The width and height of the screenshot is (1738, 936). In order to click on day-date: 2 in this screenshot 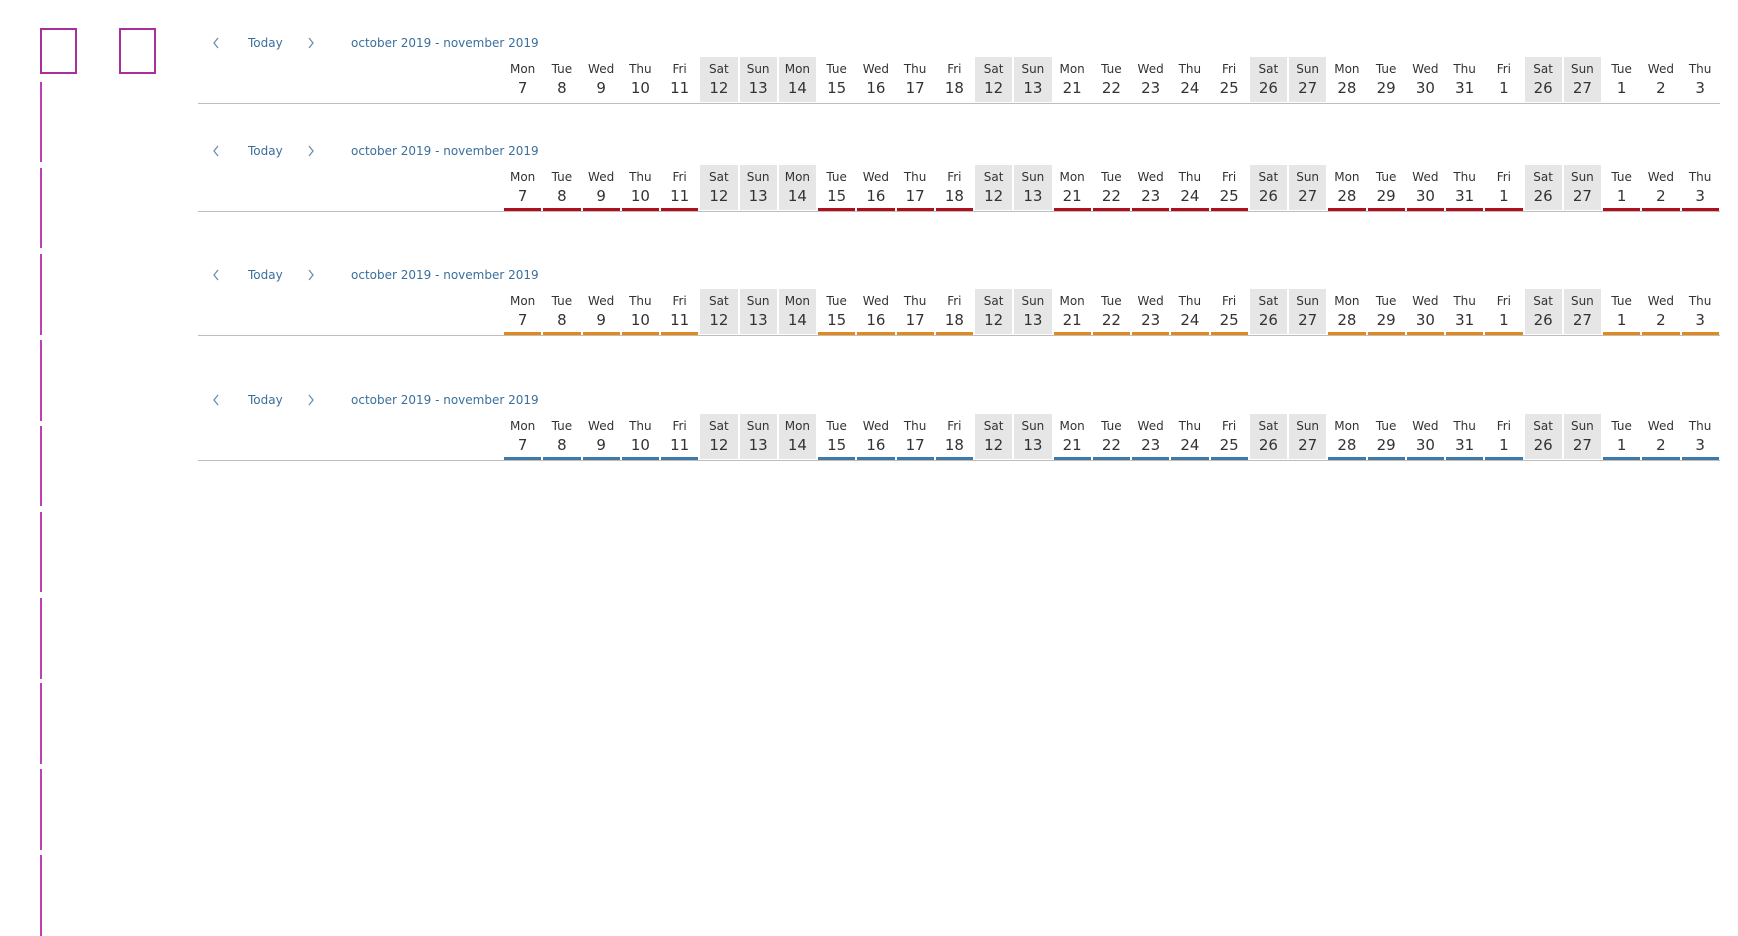, I will do `click(1661, 196)`.